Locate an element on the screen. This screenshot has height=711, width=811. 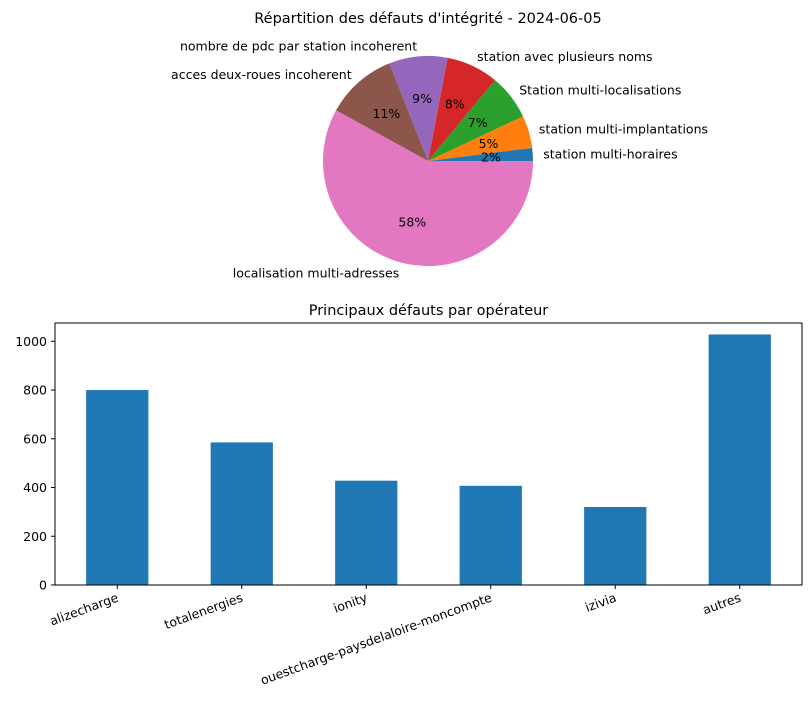
pie-slice-station-multi-localisations is located at coordinates (476, 120).